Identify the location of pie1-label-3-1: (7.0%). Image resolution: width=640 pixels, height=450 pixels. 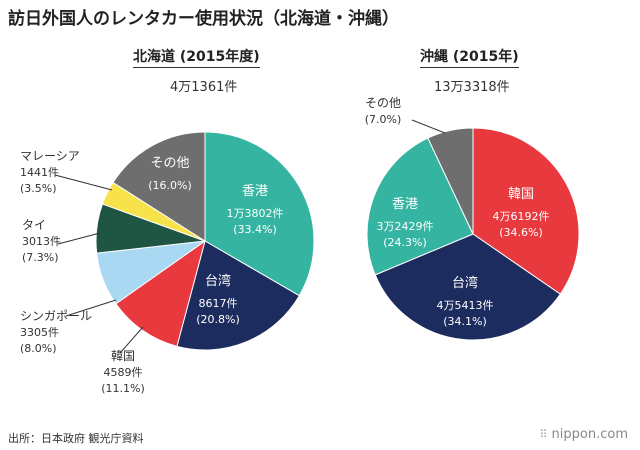
(383, 119).